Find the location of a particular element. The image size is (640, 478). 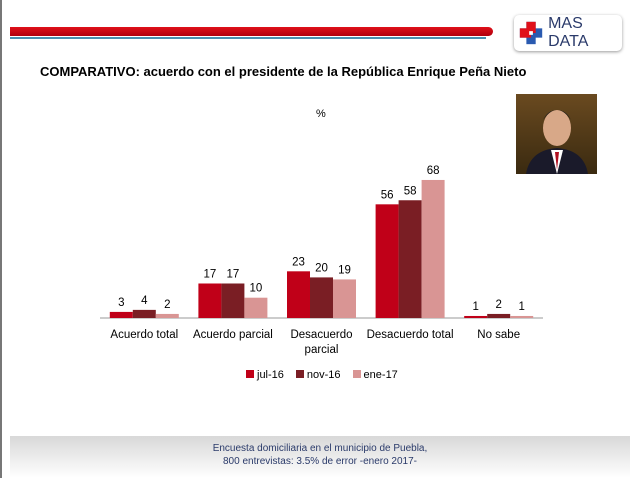

data-label: 10 is located at coordinates (256, 289).